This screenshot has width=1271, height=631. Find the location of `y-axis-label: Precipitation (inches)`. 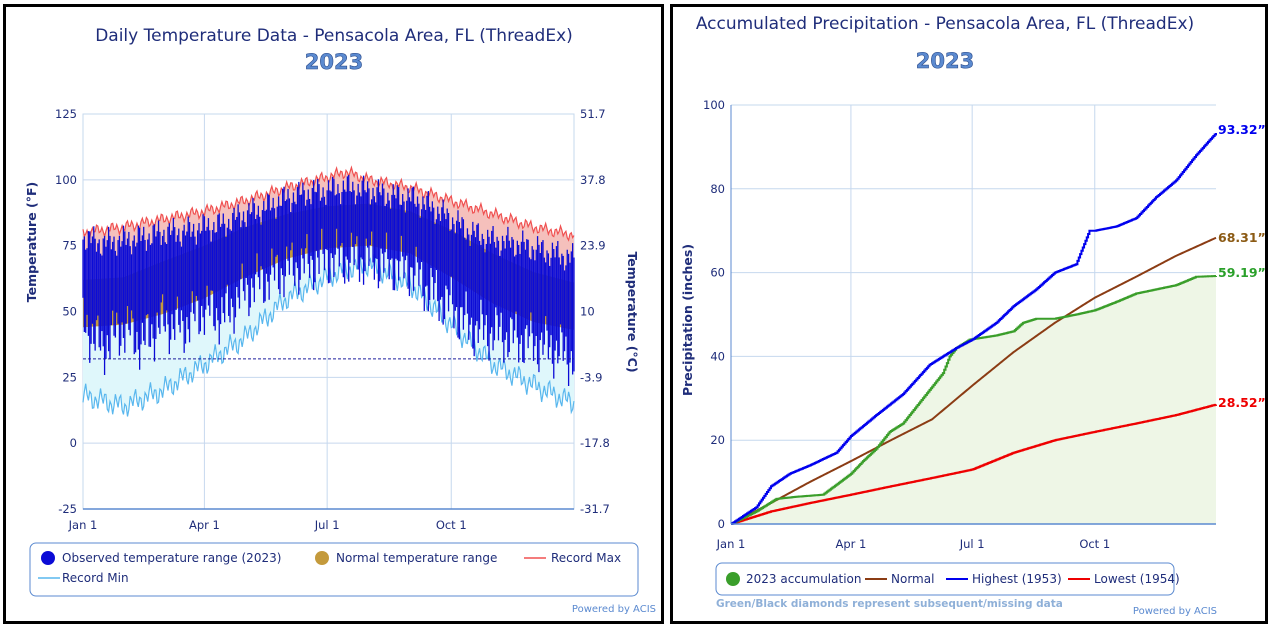

y-axis-label: Precipitation (inches) is located at coordinates (687, 320).